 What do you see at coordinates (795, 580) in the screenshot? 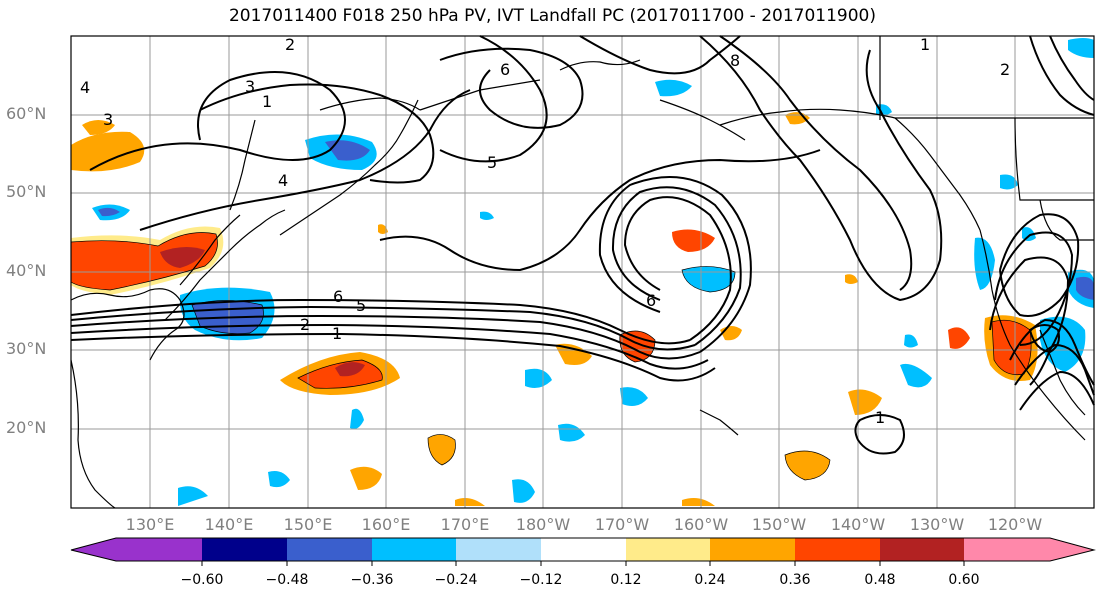
I see `colorbar-tick-label: 0.36` at bounding box center [795, 580].